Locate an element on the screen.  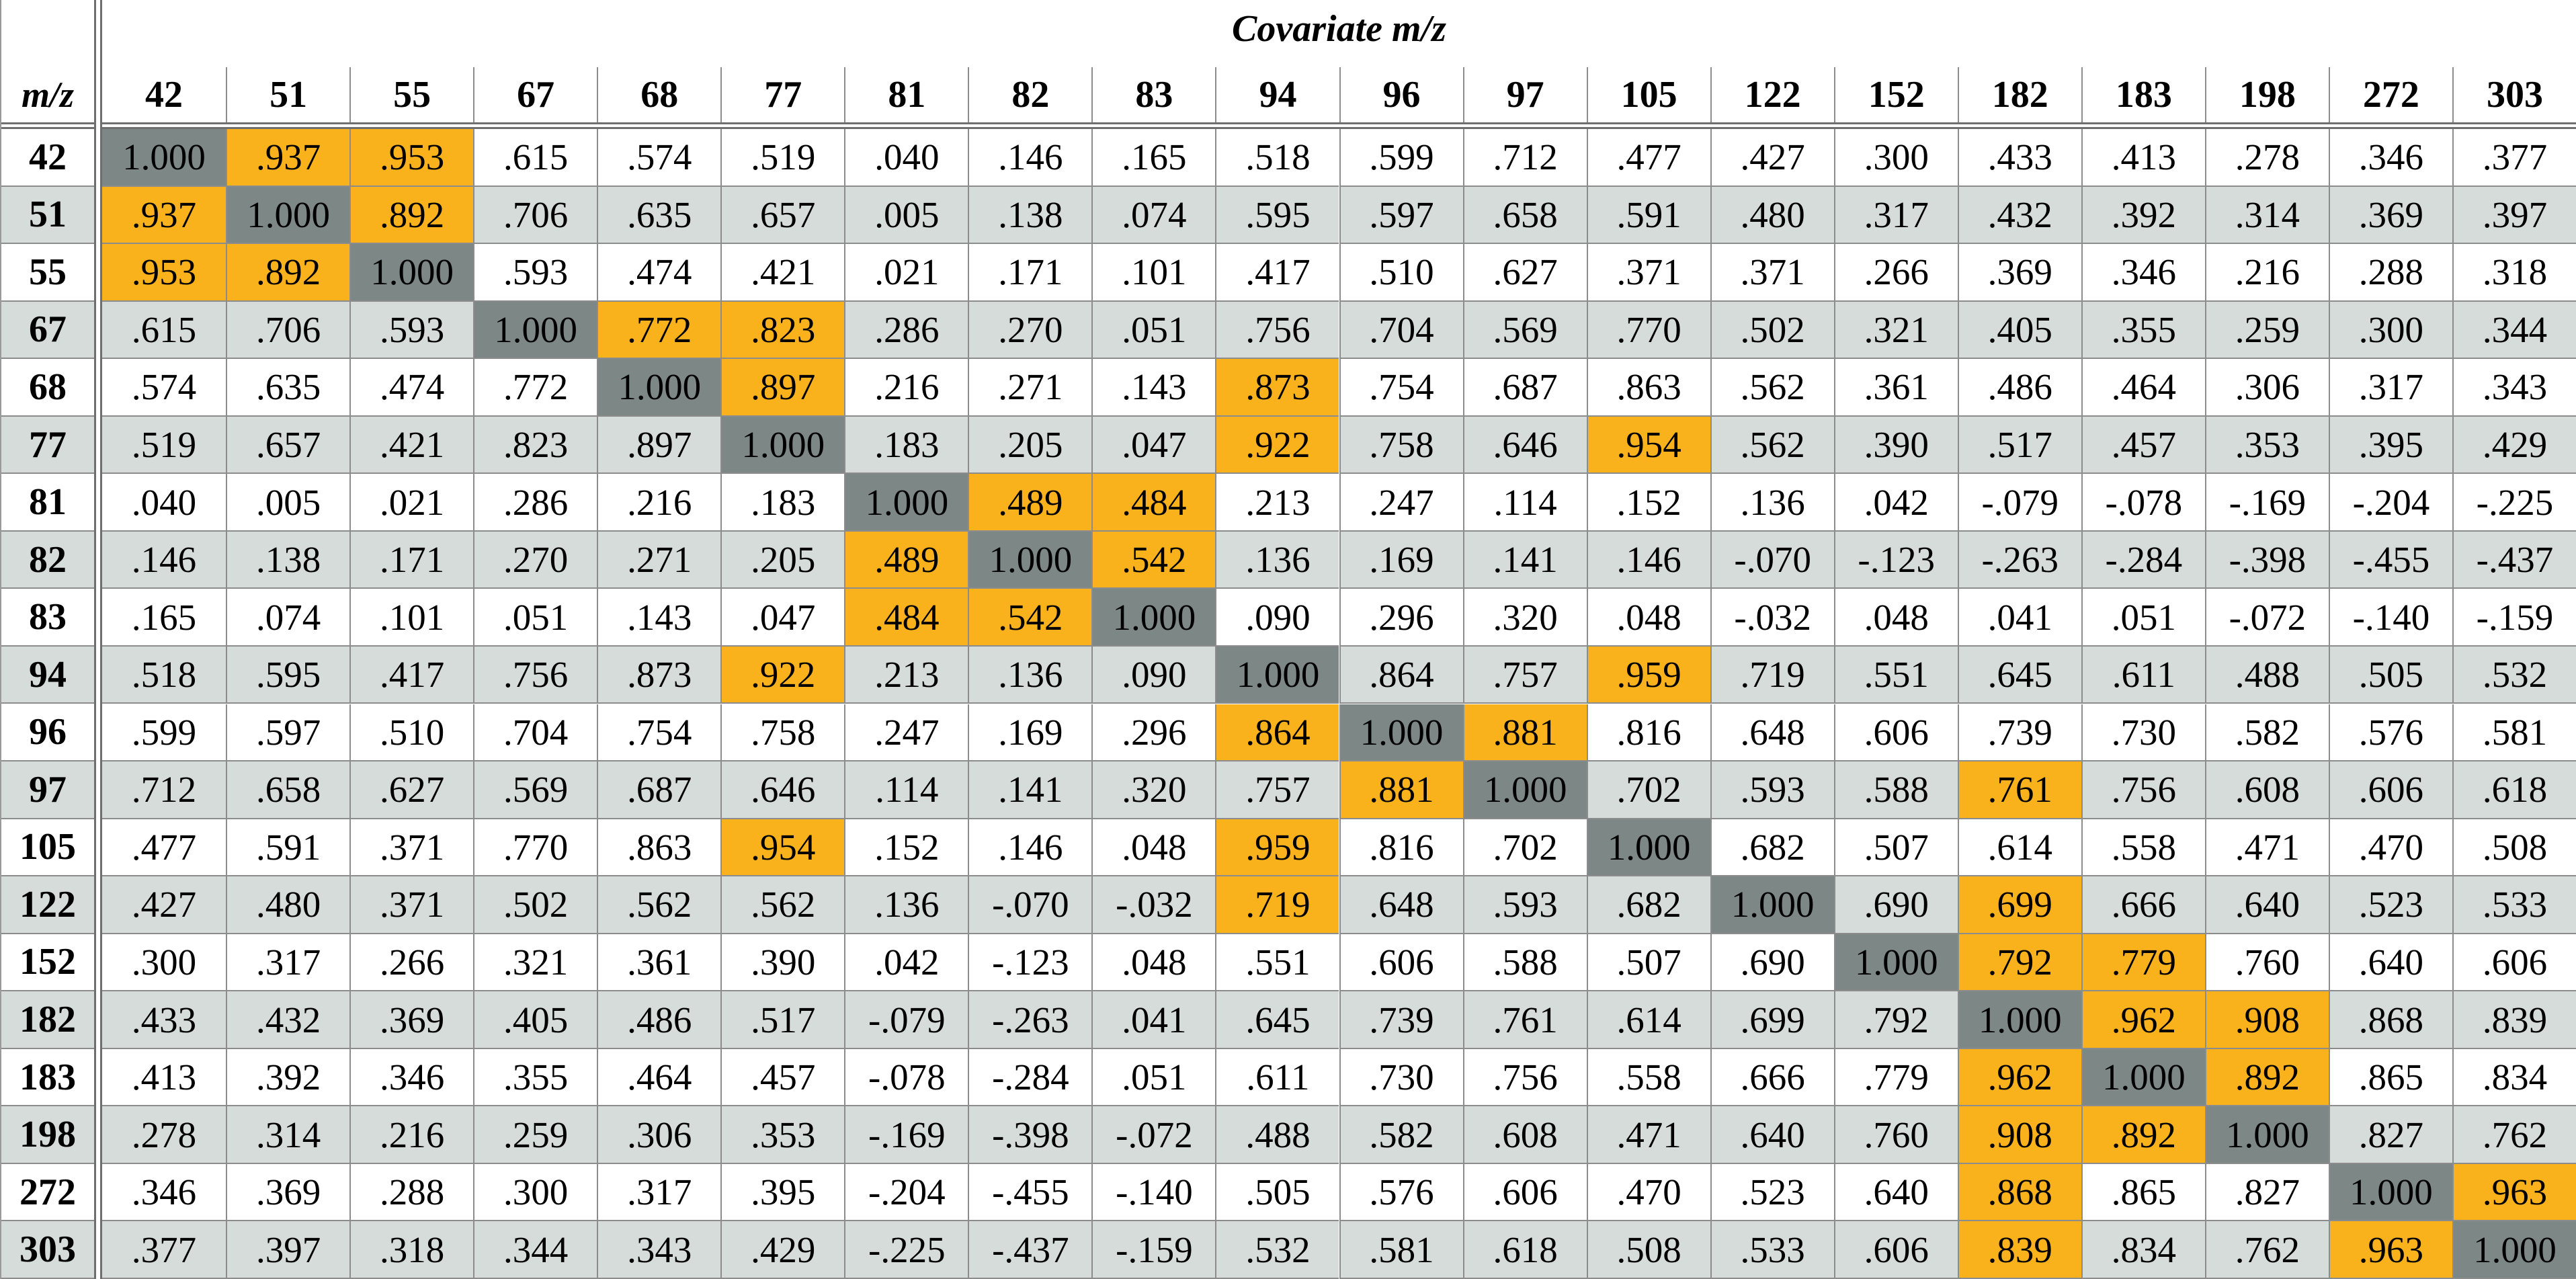
table-cell: .474 is located at coordinates (659, 273).